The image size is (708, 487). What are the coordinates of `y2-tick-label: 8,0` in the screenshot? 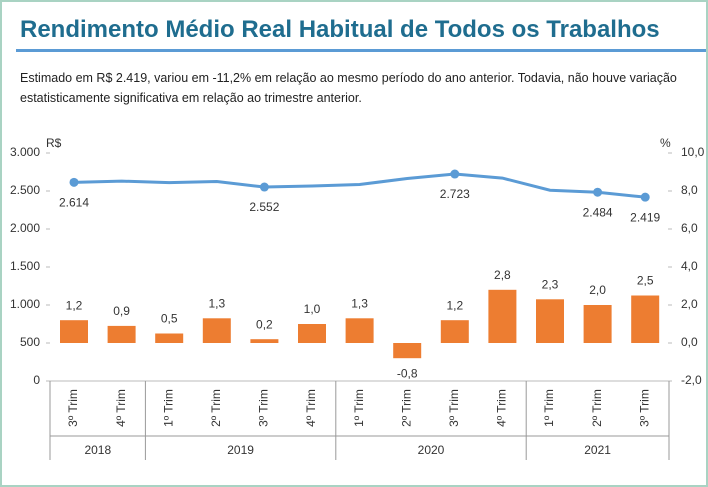 It's located at (689, 190).